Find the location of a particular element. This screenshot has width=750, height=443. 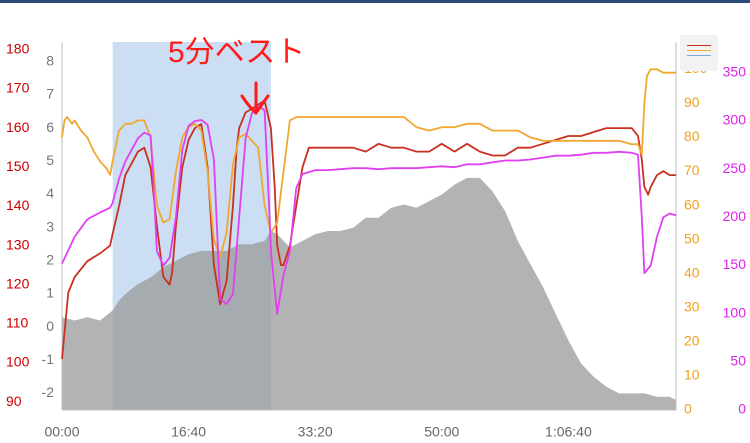

y-tick-label-orange: 90 is located at coordinates (692, 102).